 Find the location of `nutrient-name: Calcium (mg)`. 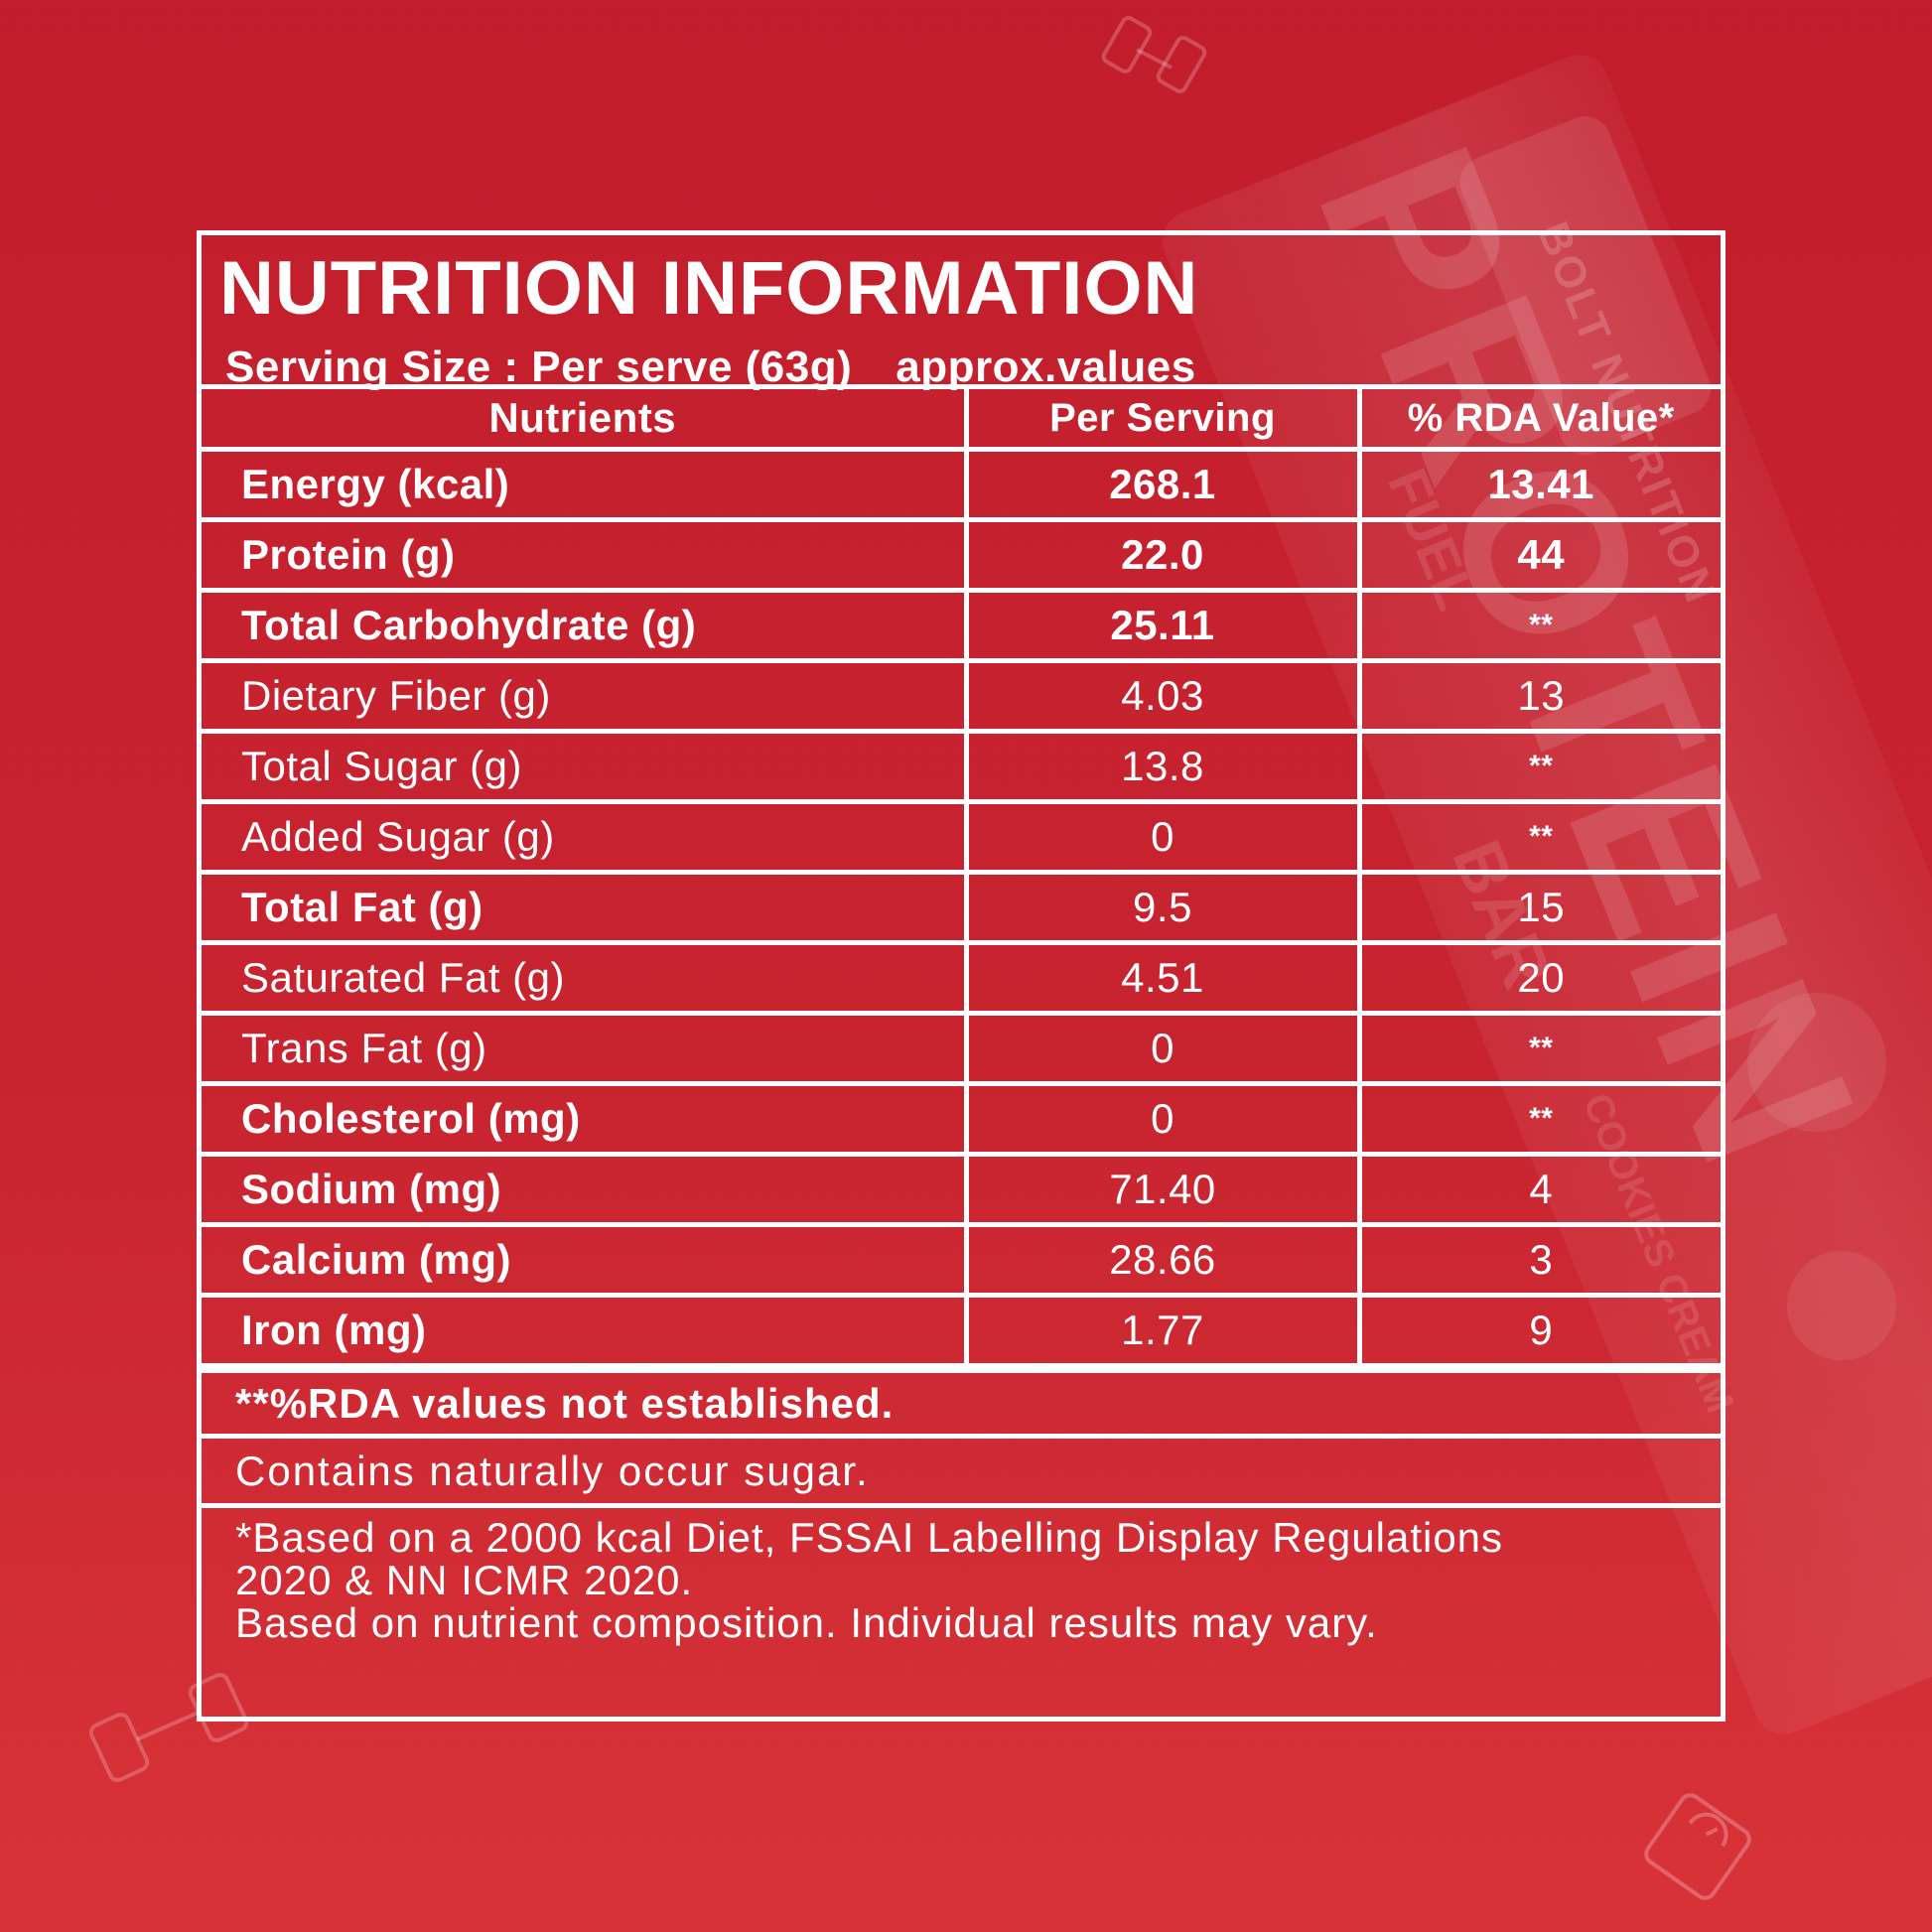

nutrient-name: Calcium (mg) is located at coordinates (585, 1260).